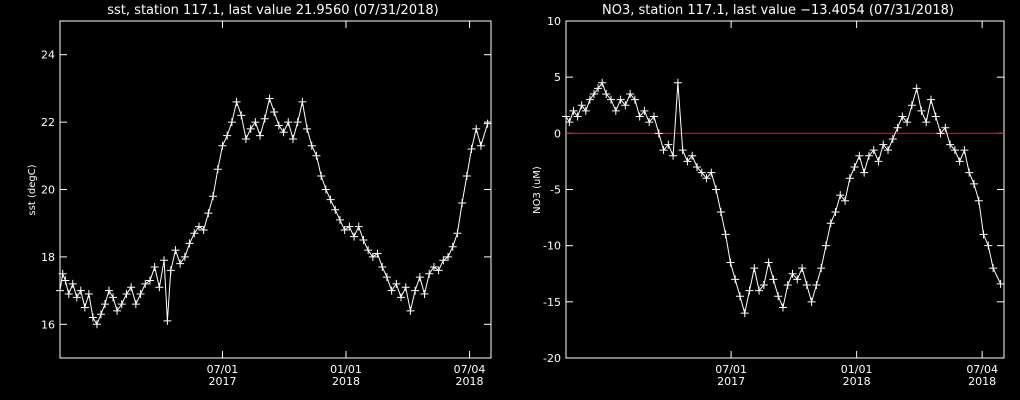 The image size is (1020, 400). What do you see at coordinates (552, 358) in the screenshot?
I see `no3-y-tick-label: -20` at bounding box center [552, 358].